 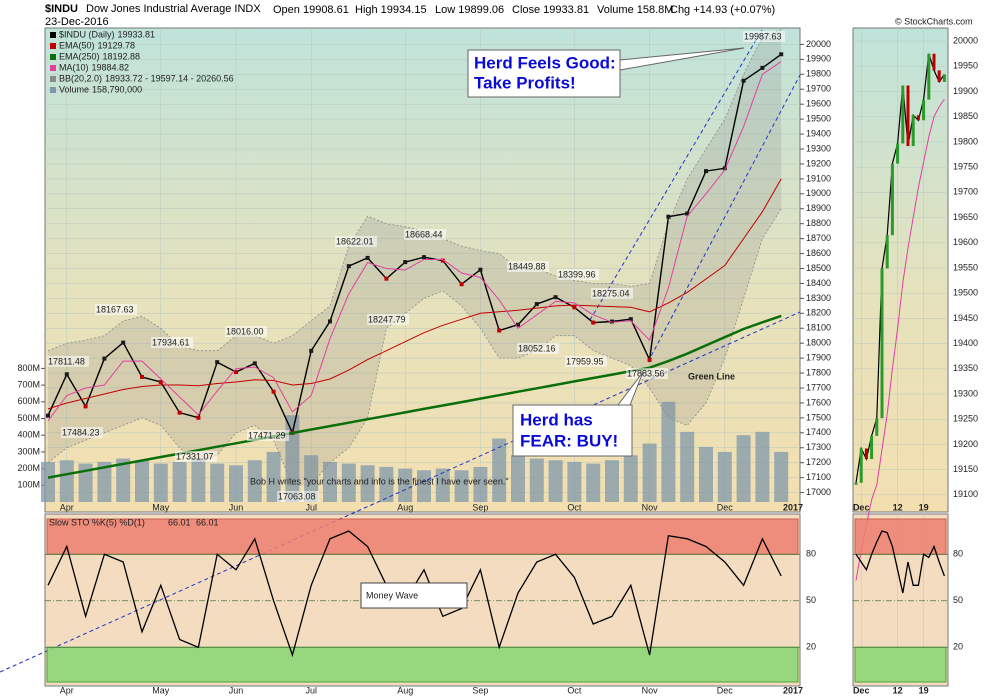 I want to click on y-tick-label: 20, so click(x=811, y=647).